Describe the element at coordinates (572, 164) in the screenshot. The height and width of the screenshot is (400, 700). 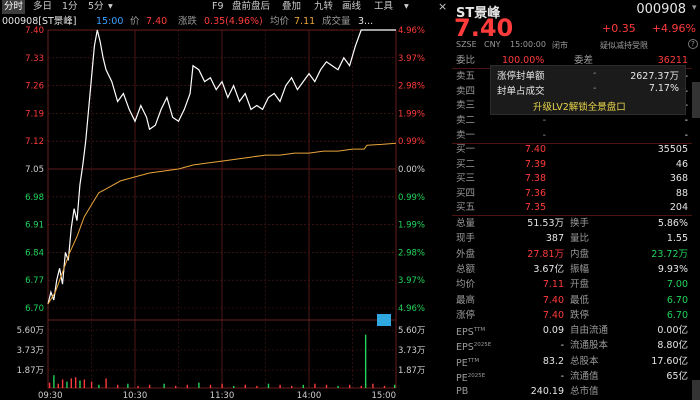
I see `bid-row: 买二 7.39 46` at that location.